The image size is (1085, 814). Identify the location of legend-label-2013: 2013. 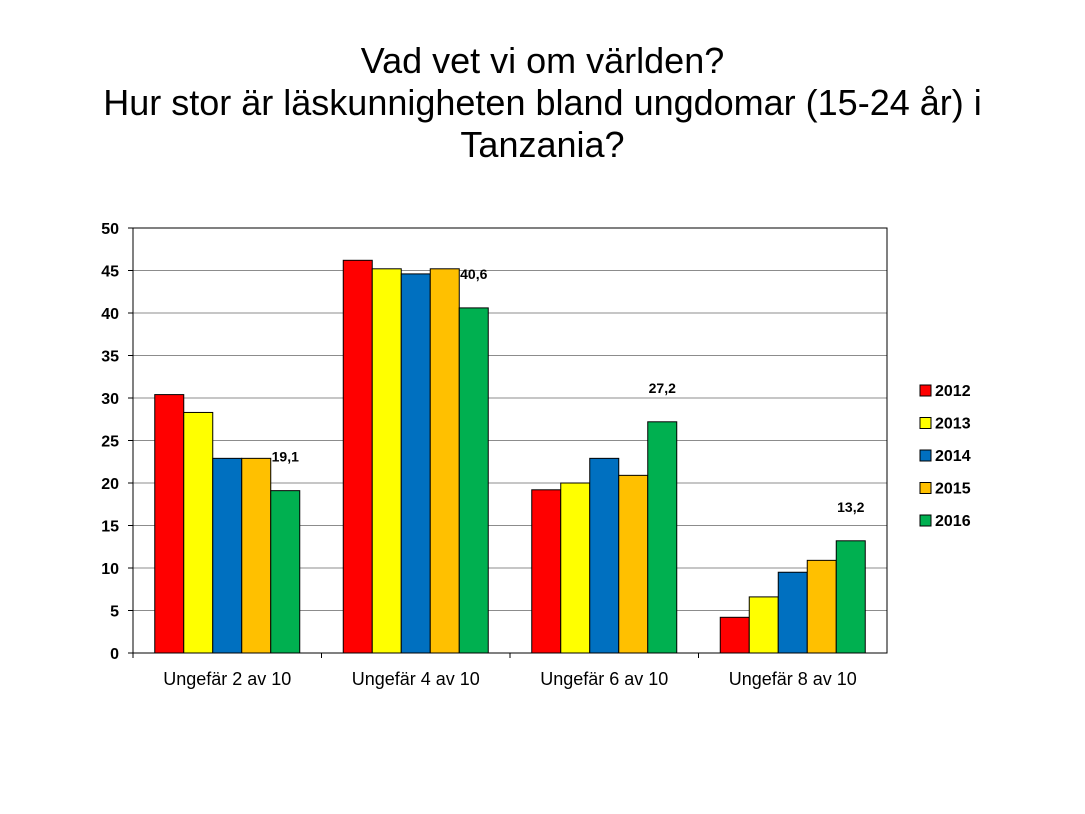
(953, 424).